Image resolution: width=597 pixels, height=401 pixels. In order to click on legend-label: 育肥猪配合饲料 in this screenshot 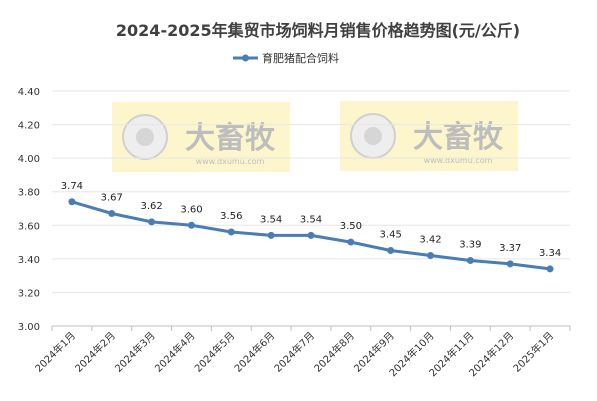, I will do `click(300, 58)`.